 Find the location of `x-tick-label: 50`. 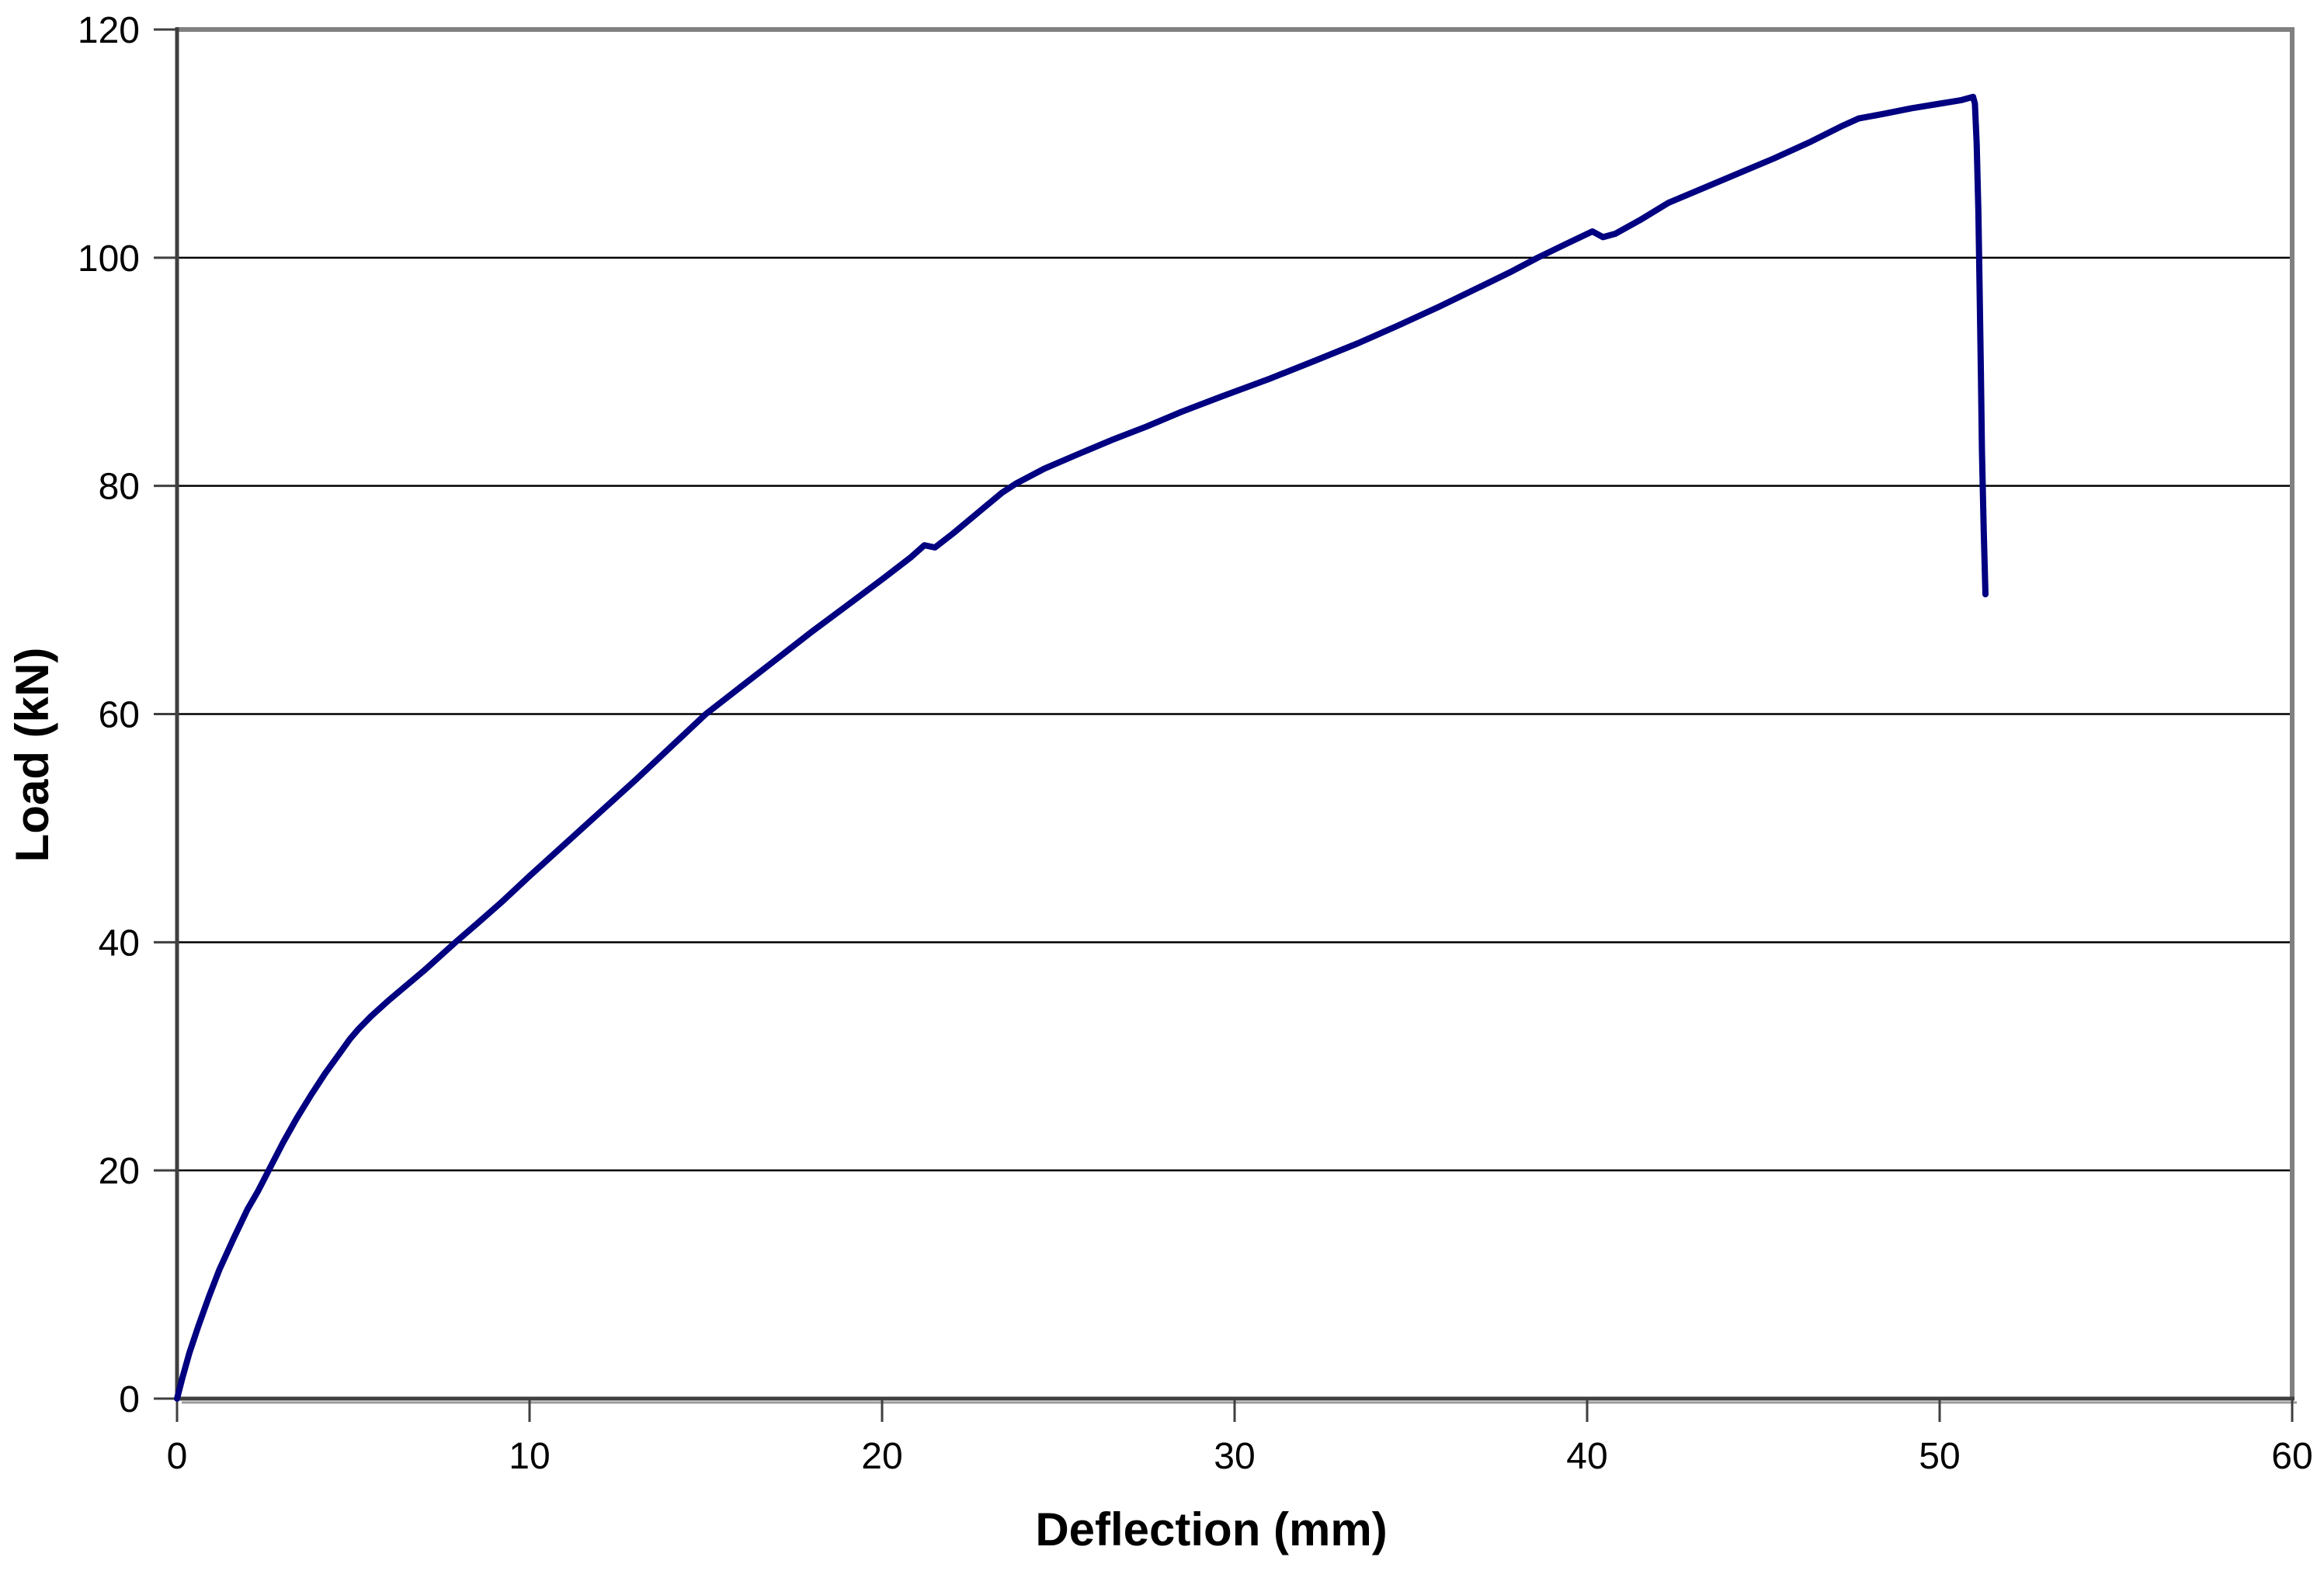

x-tick-label: 50 is located at coordinates (1939, 1456).